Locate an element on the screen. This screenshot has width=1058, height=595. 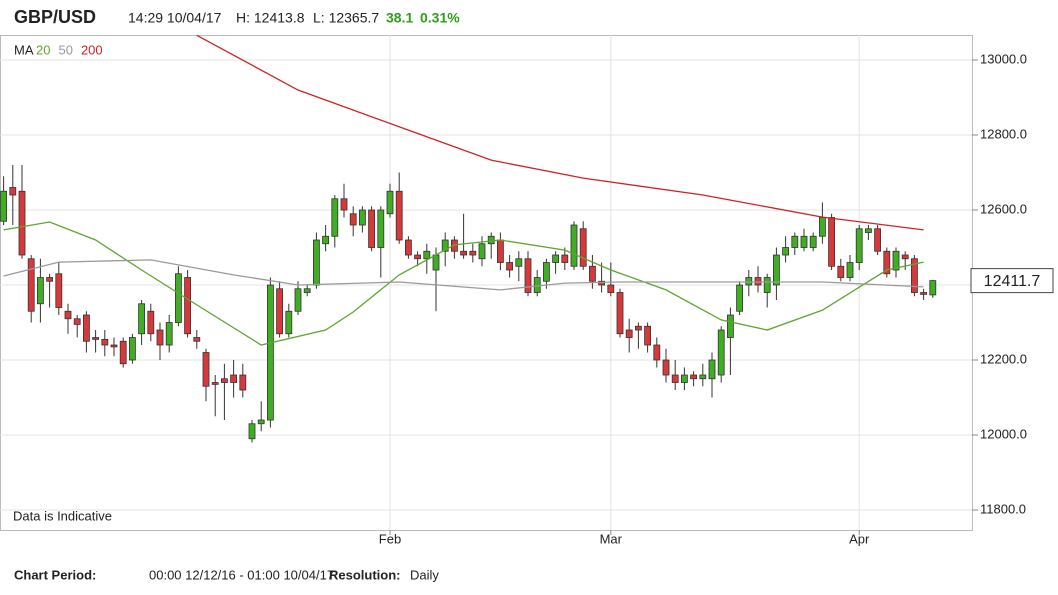
ma-line is located at coordinates (463, 275).